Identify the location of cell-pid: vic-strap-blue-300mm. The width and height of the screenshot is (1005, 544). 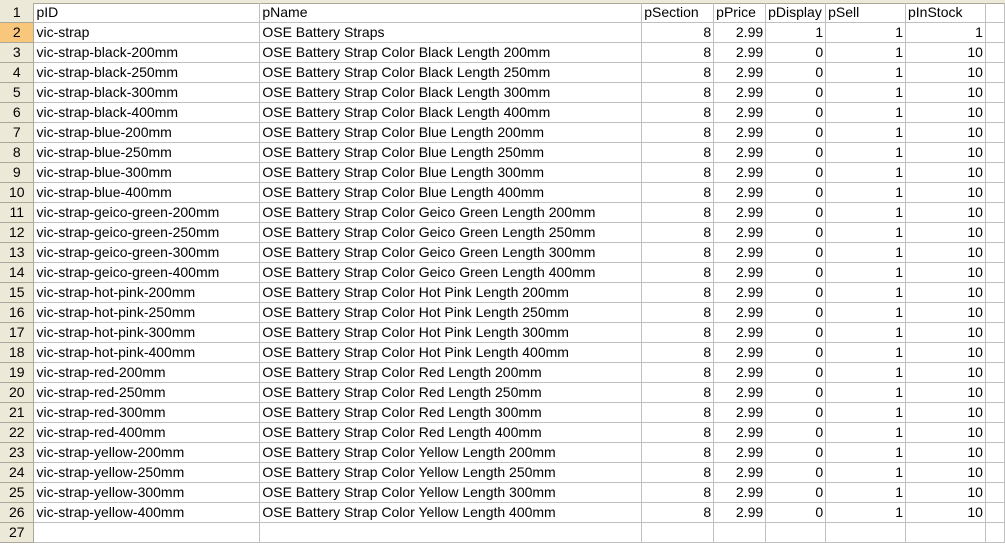
(147, 172).